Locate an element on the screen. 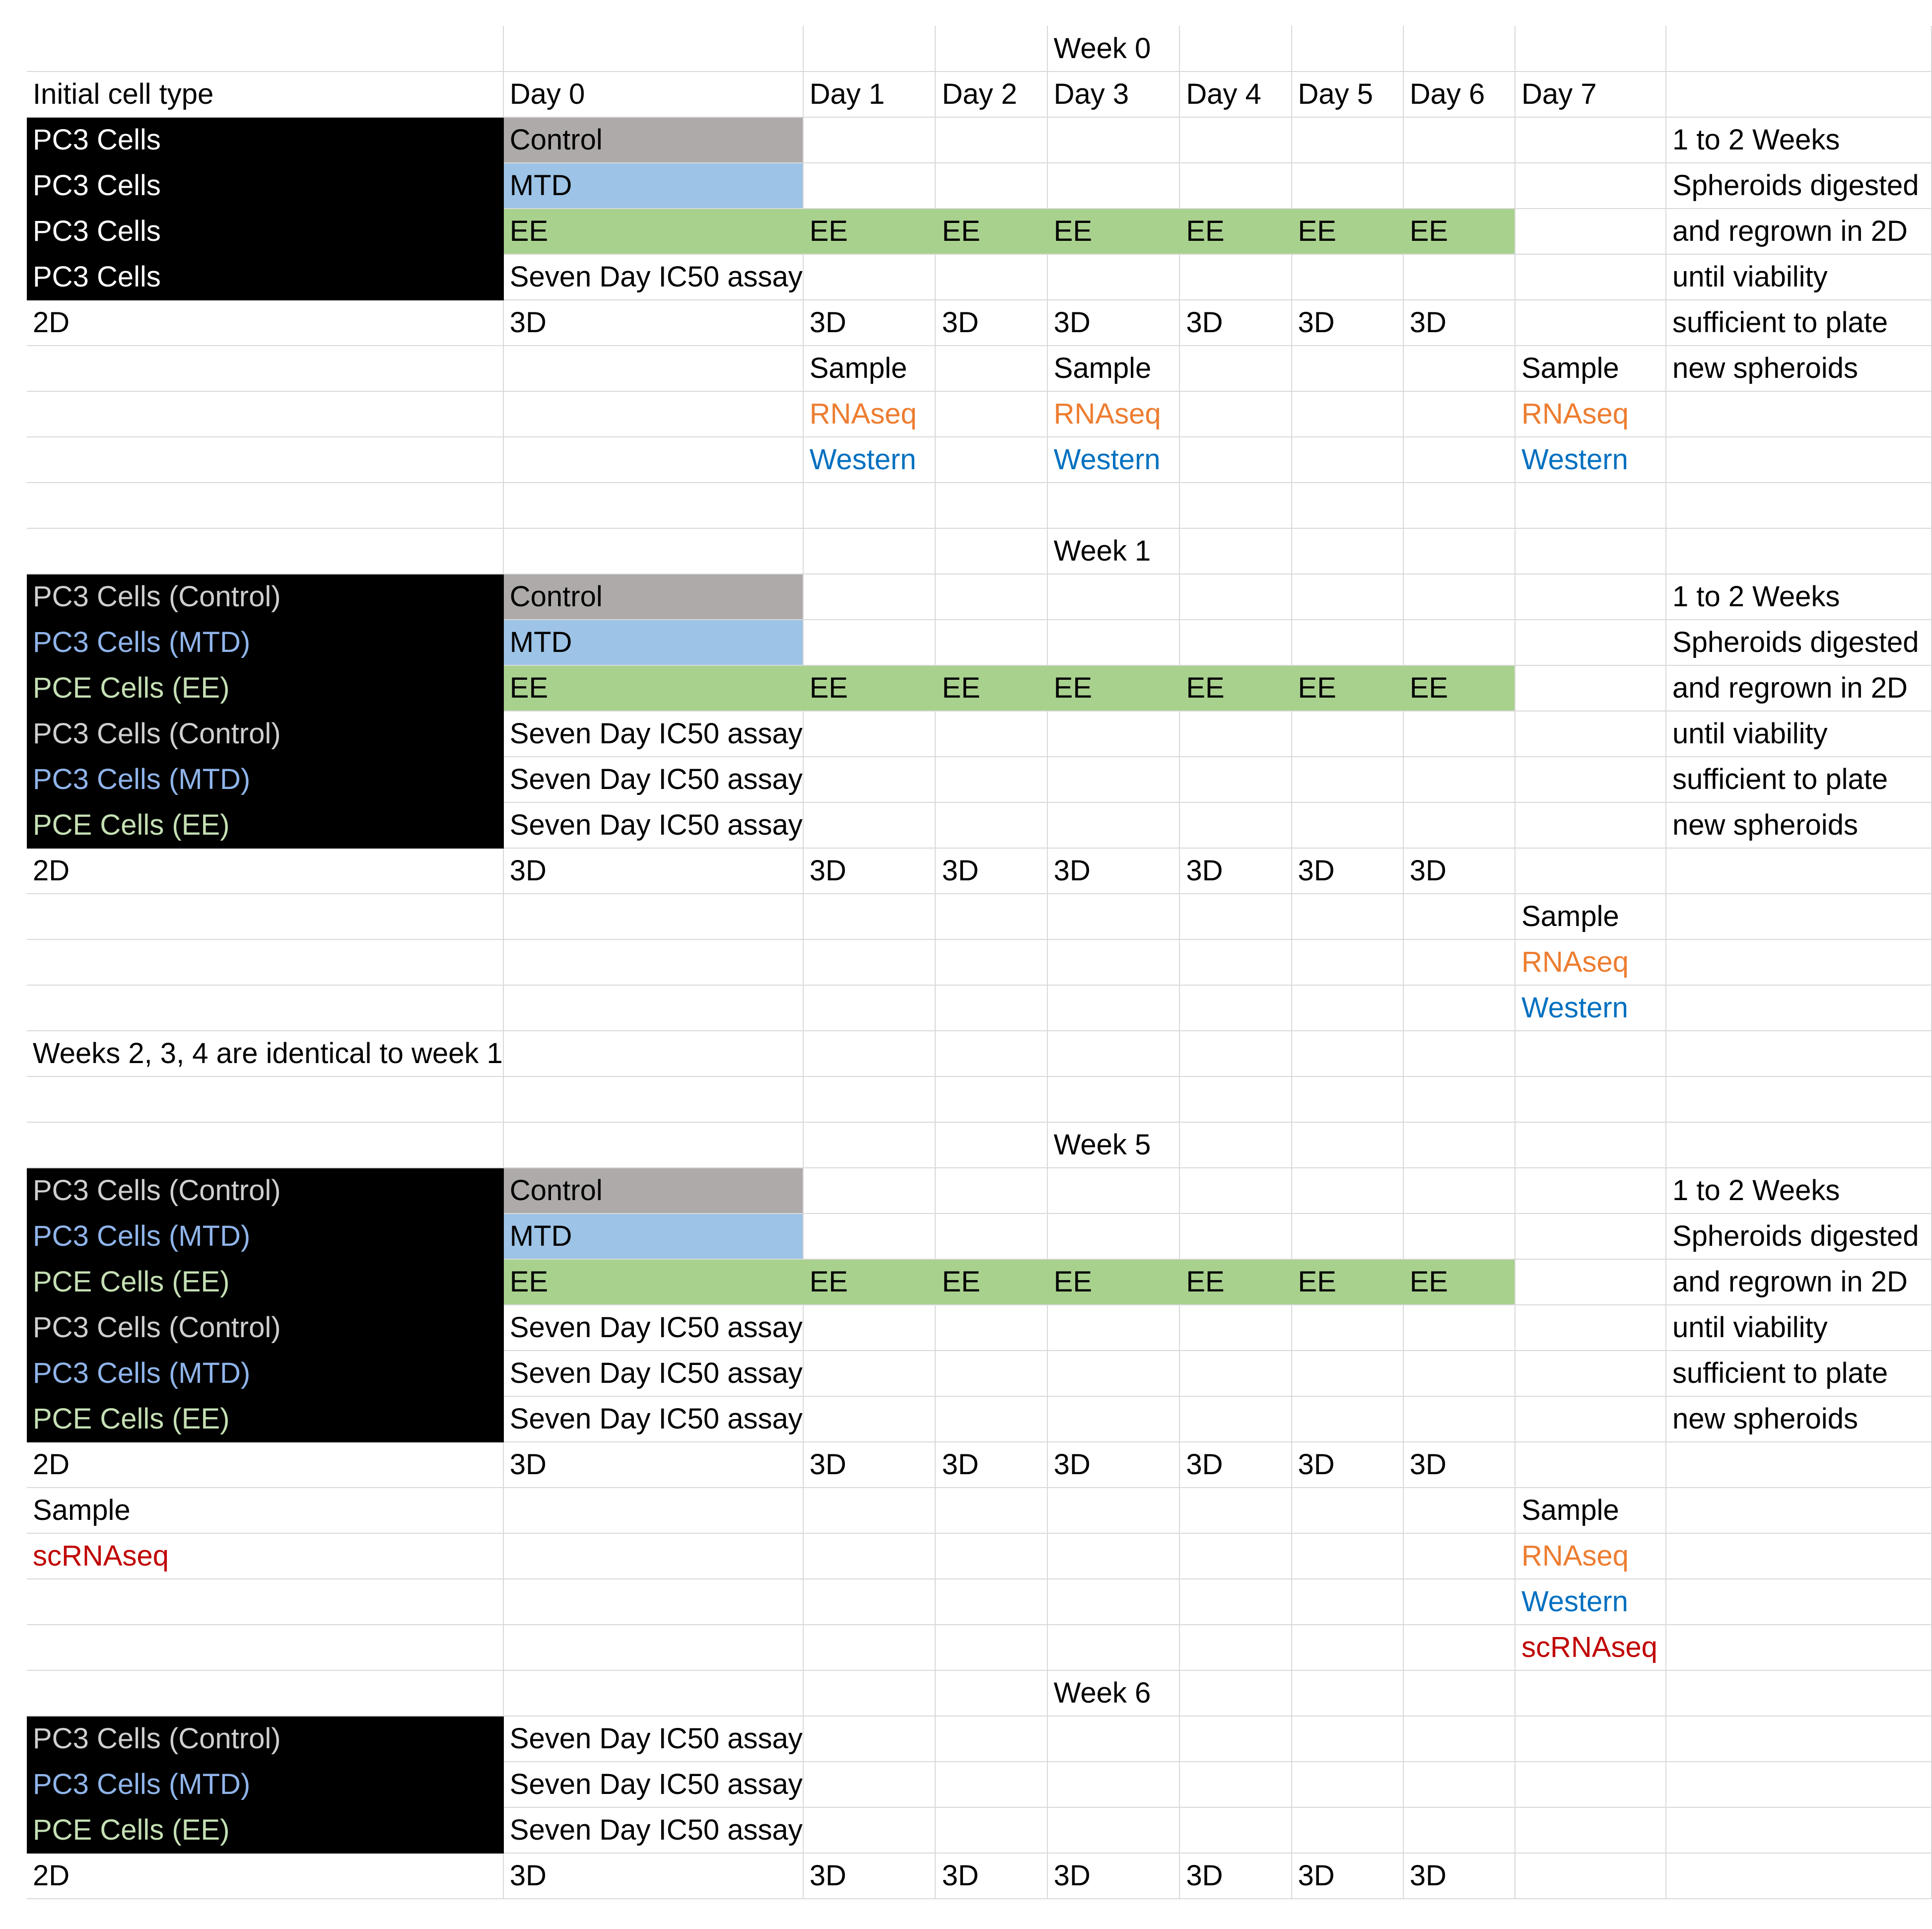 This screenshot has height=1929, width=1932. sheet-cell: Day 4 is located at coordinates (1236, 94).